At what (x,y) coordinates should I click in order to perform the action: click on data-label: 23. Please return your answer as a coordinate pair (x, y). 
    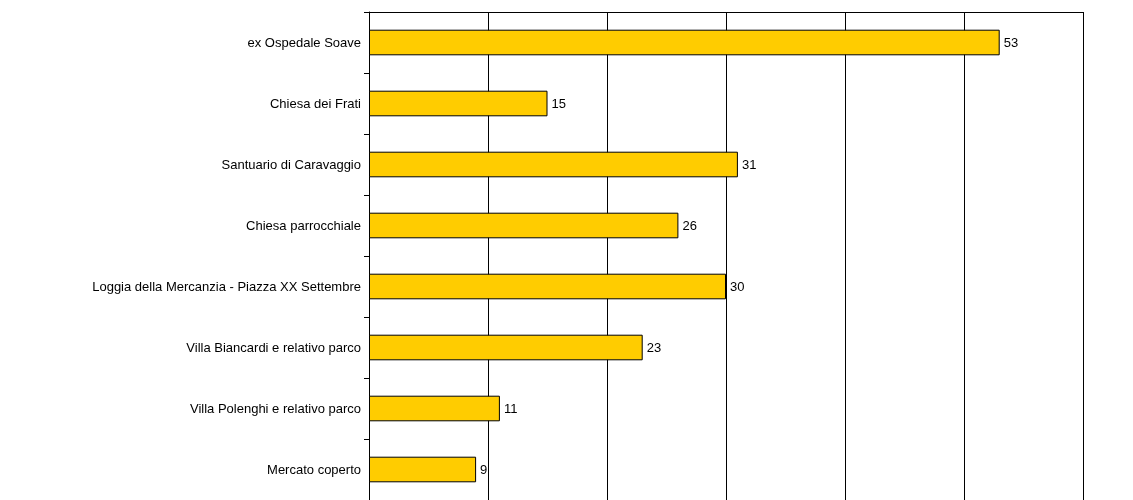
    Looking at the image, I should click on (654, 347).